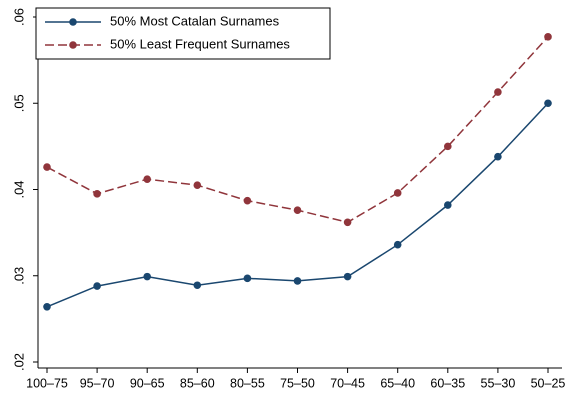 This screenshot has height=401, width=570. Describe the element at coordinates (447, 383) in the screenshot. I see `x-tick-label: 60–35` at that location.